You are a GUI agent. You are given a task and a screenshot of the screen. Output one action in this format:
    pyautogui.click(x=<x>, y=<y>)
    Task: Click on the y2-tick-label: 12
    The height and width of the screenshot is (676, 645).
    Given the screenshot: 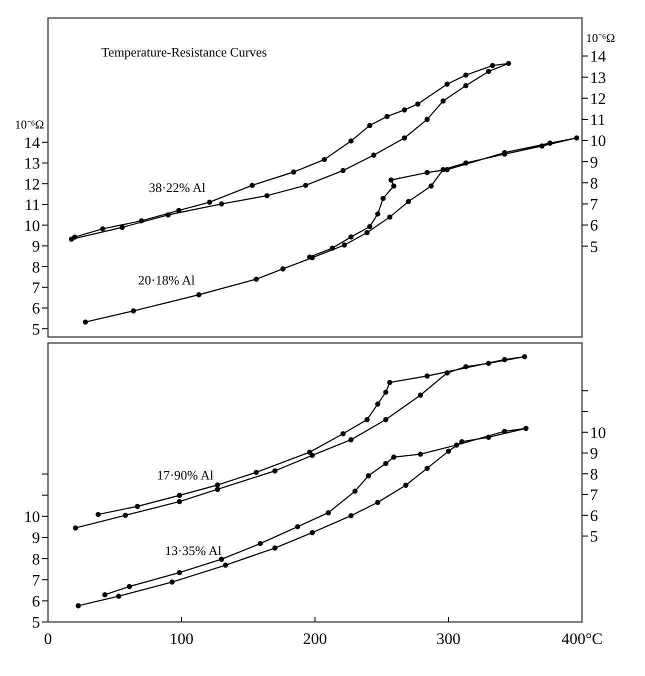 What is the action you would take?
    pyautogui.click(x=598, y=99)
    